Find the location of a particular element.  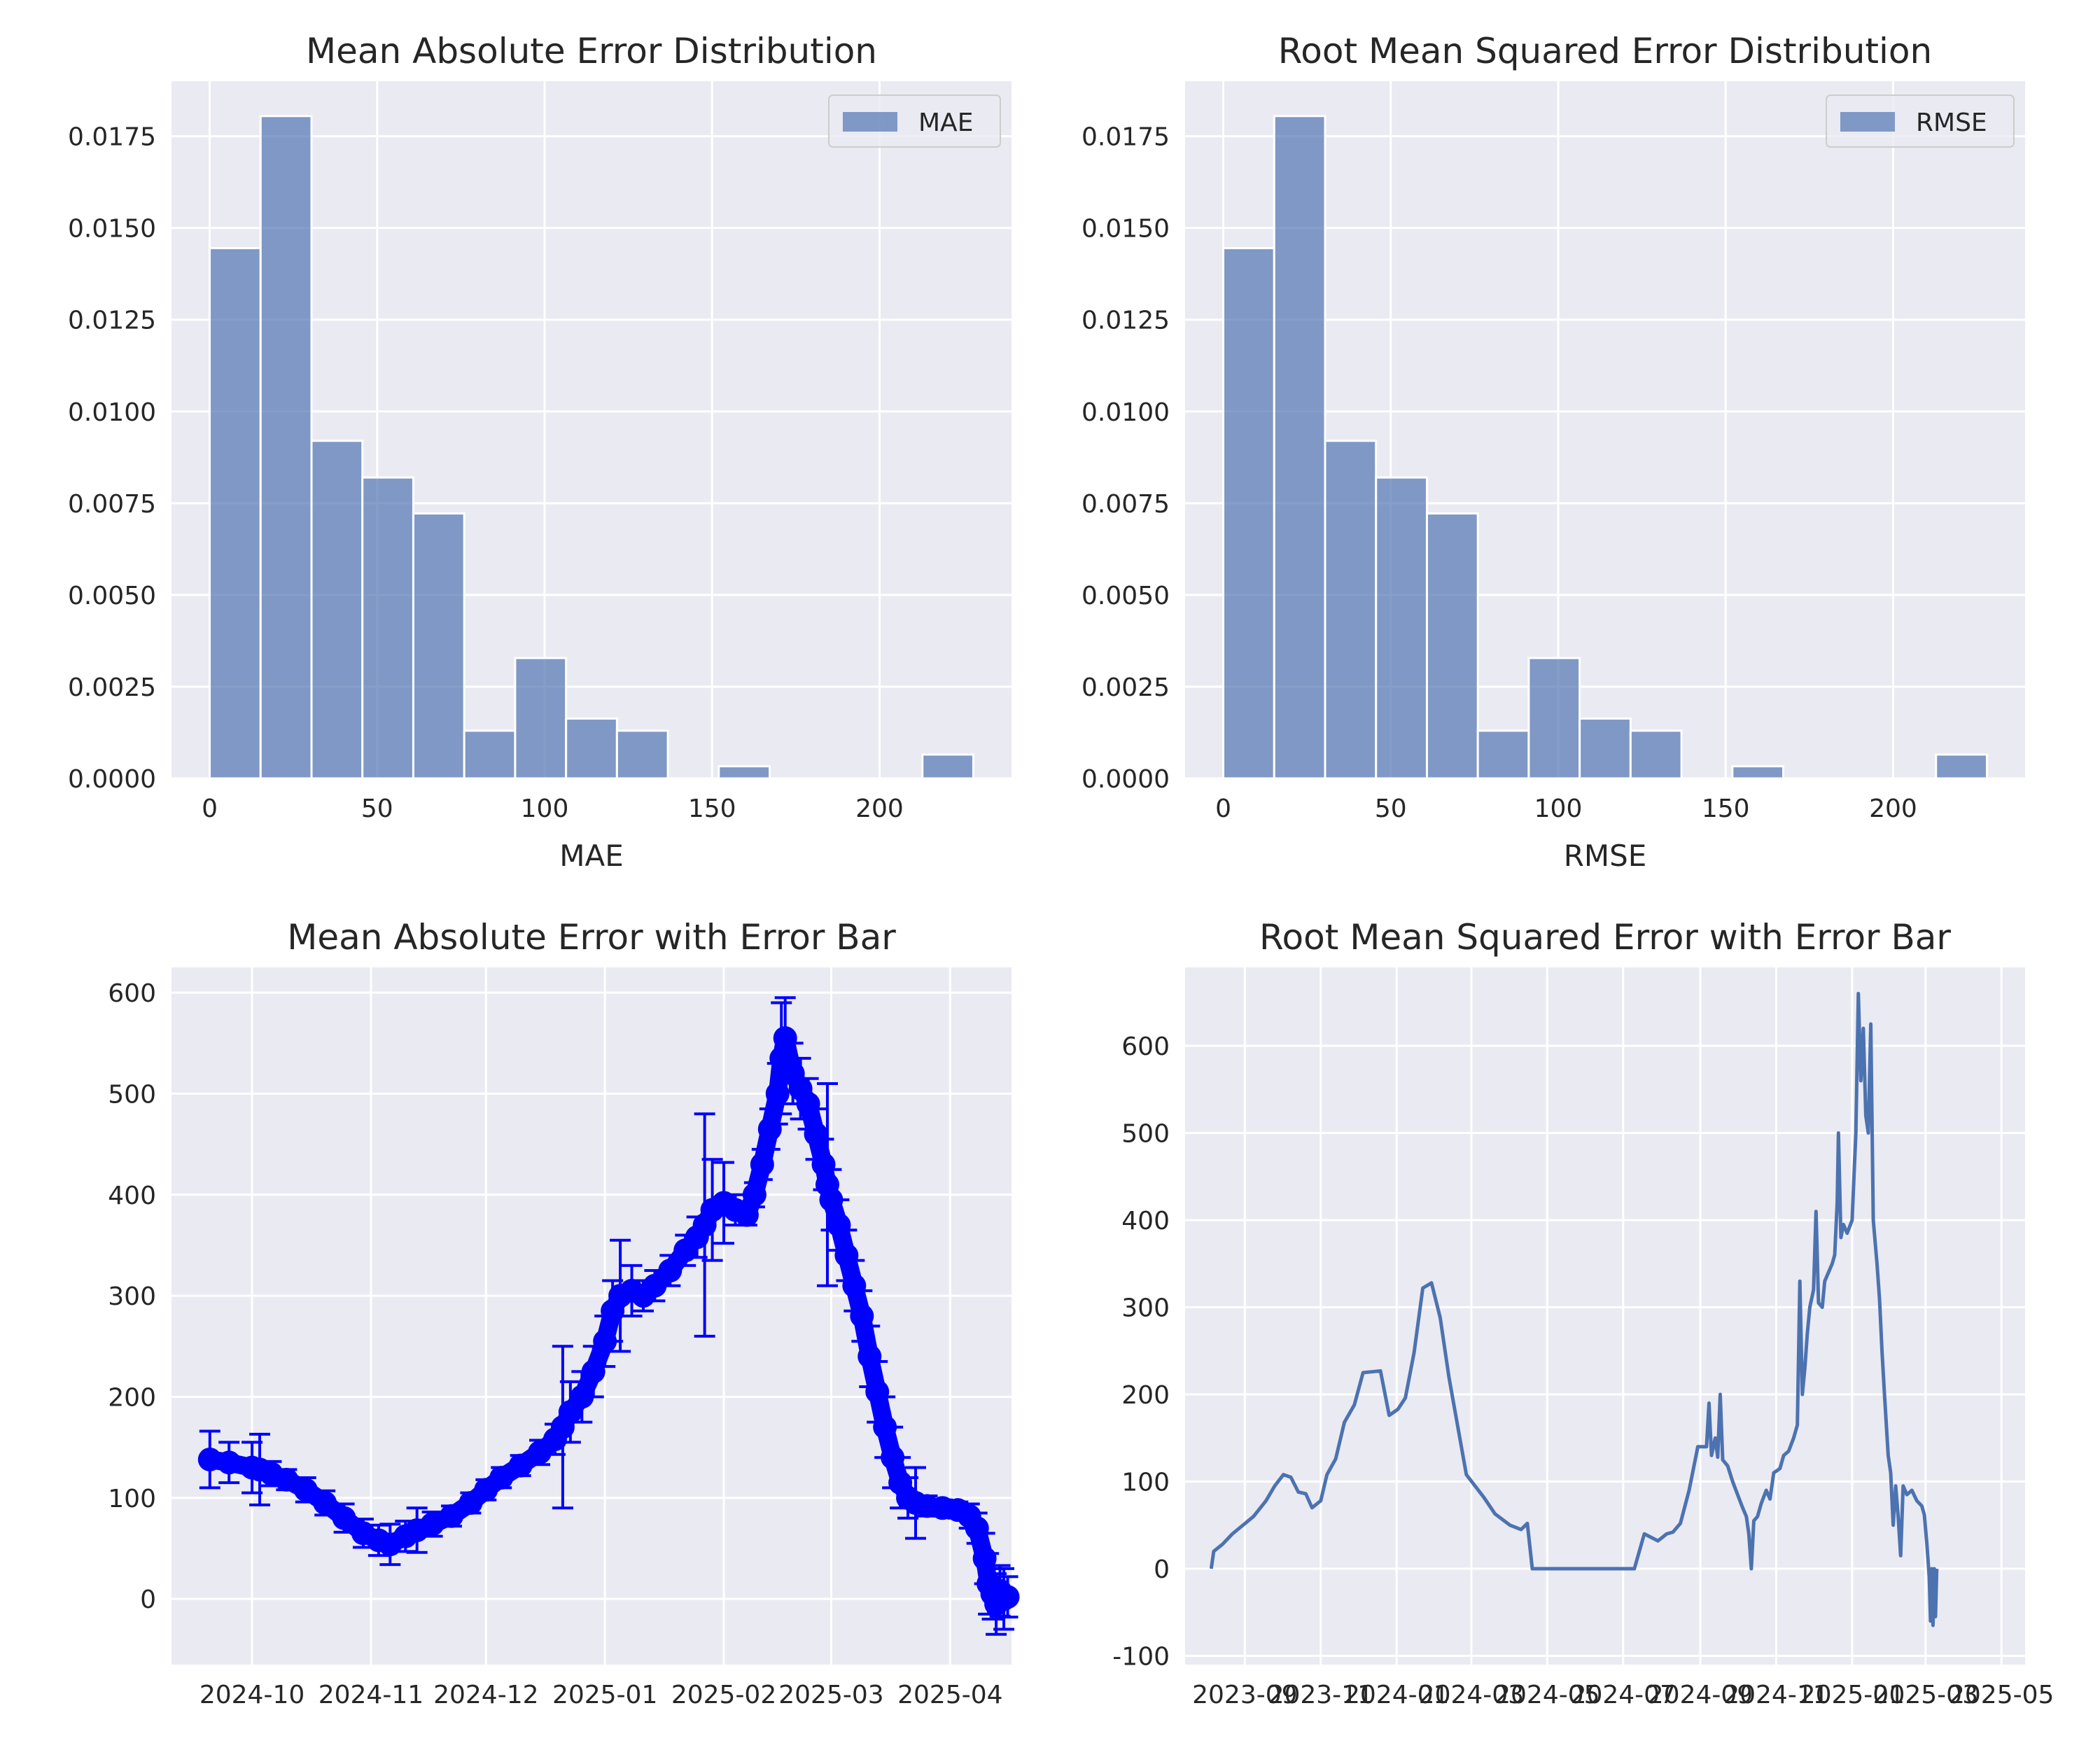

errorbar-points is located at coordinates (608, 1316).